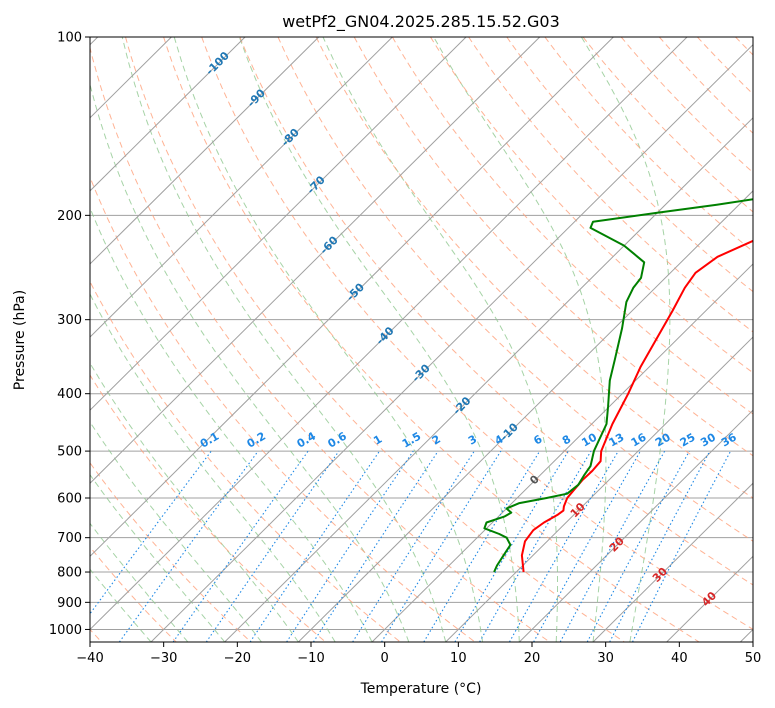 This screenshot has height=708, width=775. Describe the element at coordinates (69, 603) in the screenshot. I see `y-tick-label: 900` at that location.